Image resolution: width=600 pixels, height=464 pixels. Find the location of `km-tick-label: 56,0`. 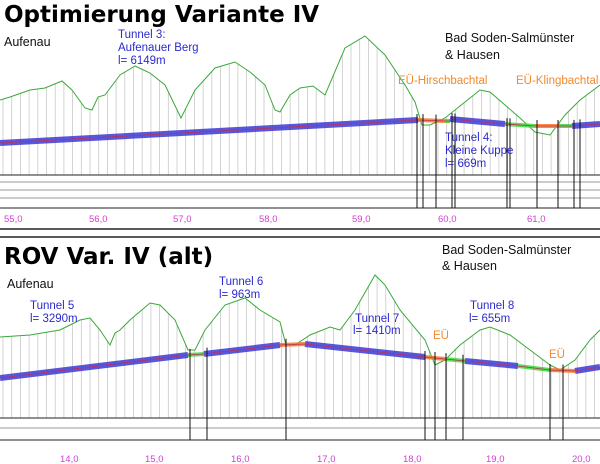

km-tick-label: 56,0 is located at coordinates (98, 219).